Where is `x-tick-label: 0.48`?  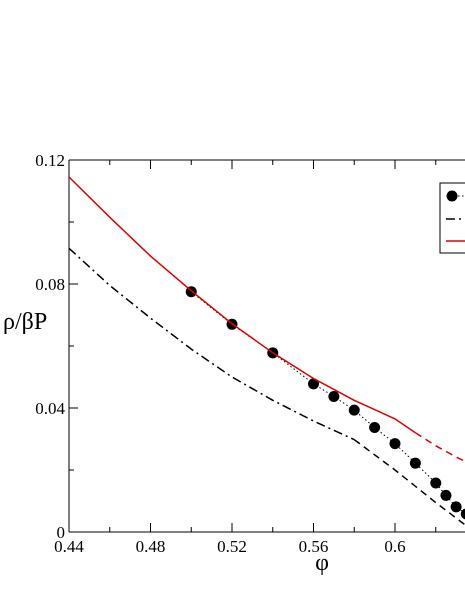
x-tick-label: 0.48 is located at coordinates (151, 546).